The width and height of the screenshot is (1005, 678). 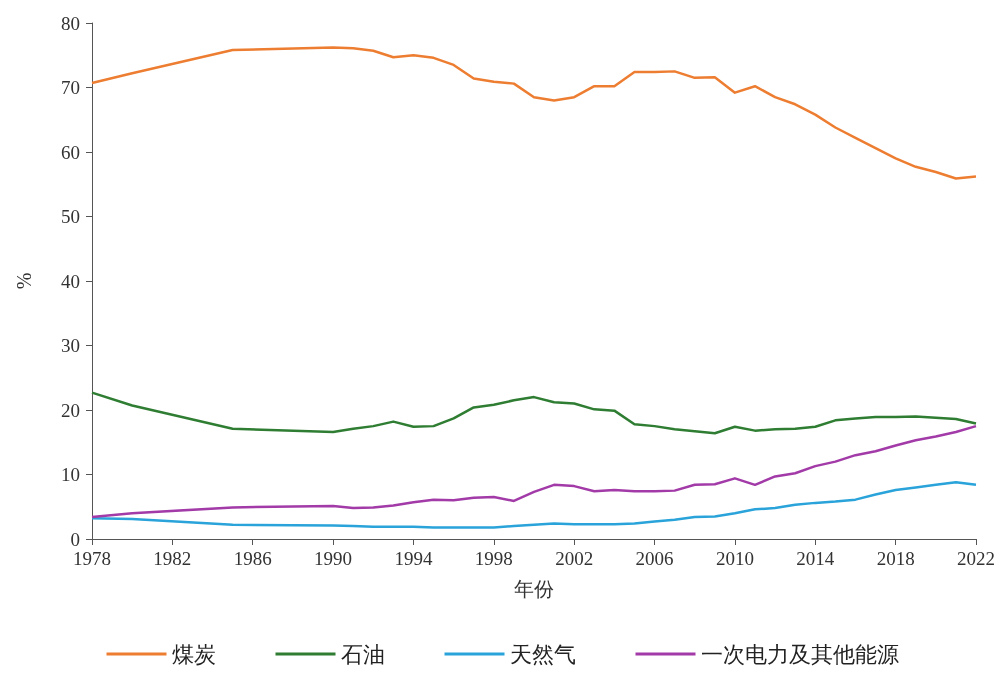 What do you see at coordinates (70, 345) in the screenshot?
I see `y-tick-label: 30` at bounding box center [70, 345].